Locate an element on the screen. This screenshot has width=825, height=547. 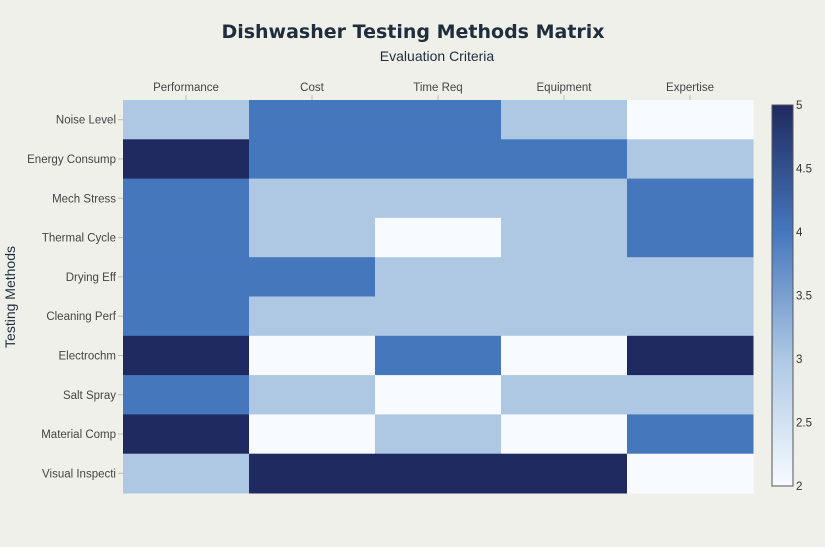
heatmap-cell-cleaning-perf-expertise is located at coordinates (690, 316).